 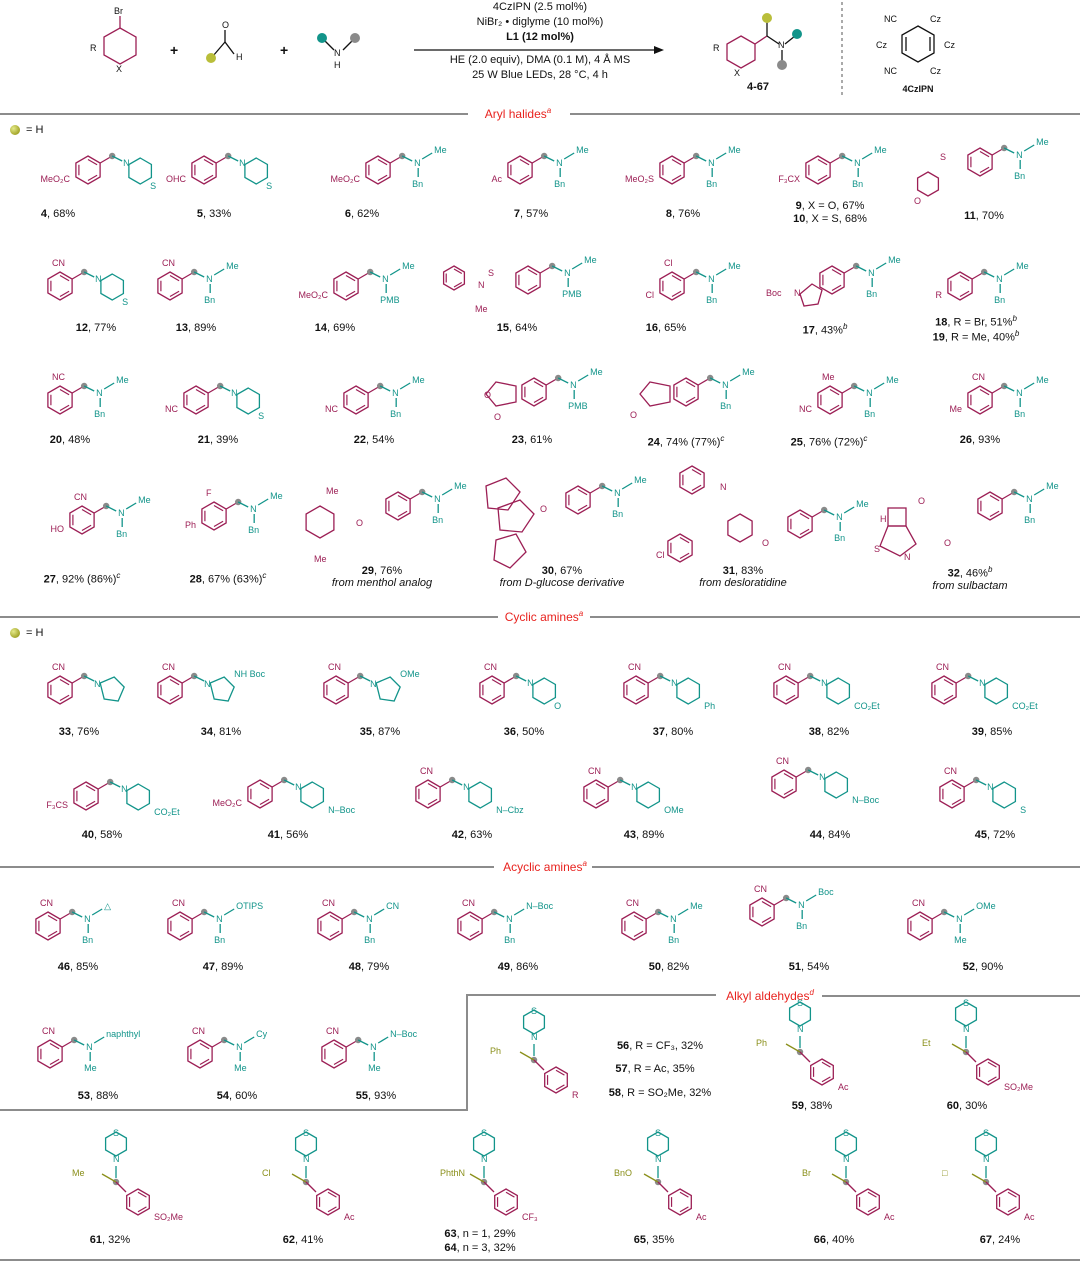 What do you see at coordinates (221, 732) in the screenshot?
I see `compound-label-34: 34, 81%` at bounding box center [221, 732].